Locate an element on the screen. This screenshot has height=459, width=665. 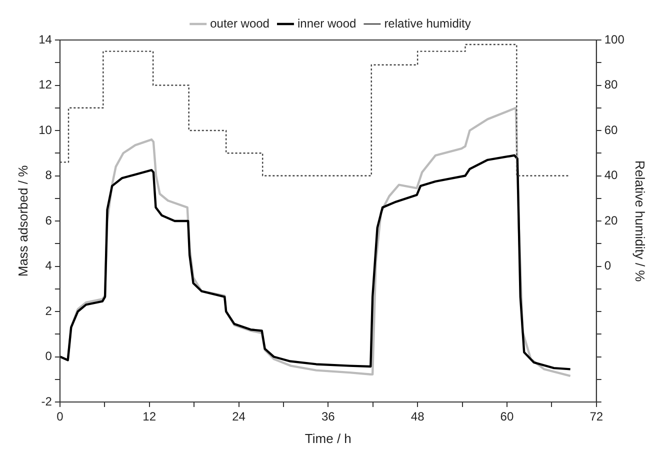
y-tick-label: -2 is located at coordinates (46, 401).